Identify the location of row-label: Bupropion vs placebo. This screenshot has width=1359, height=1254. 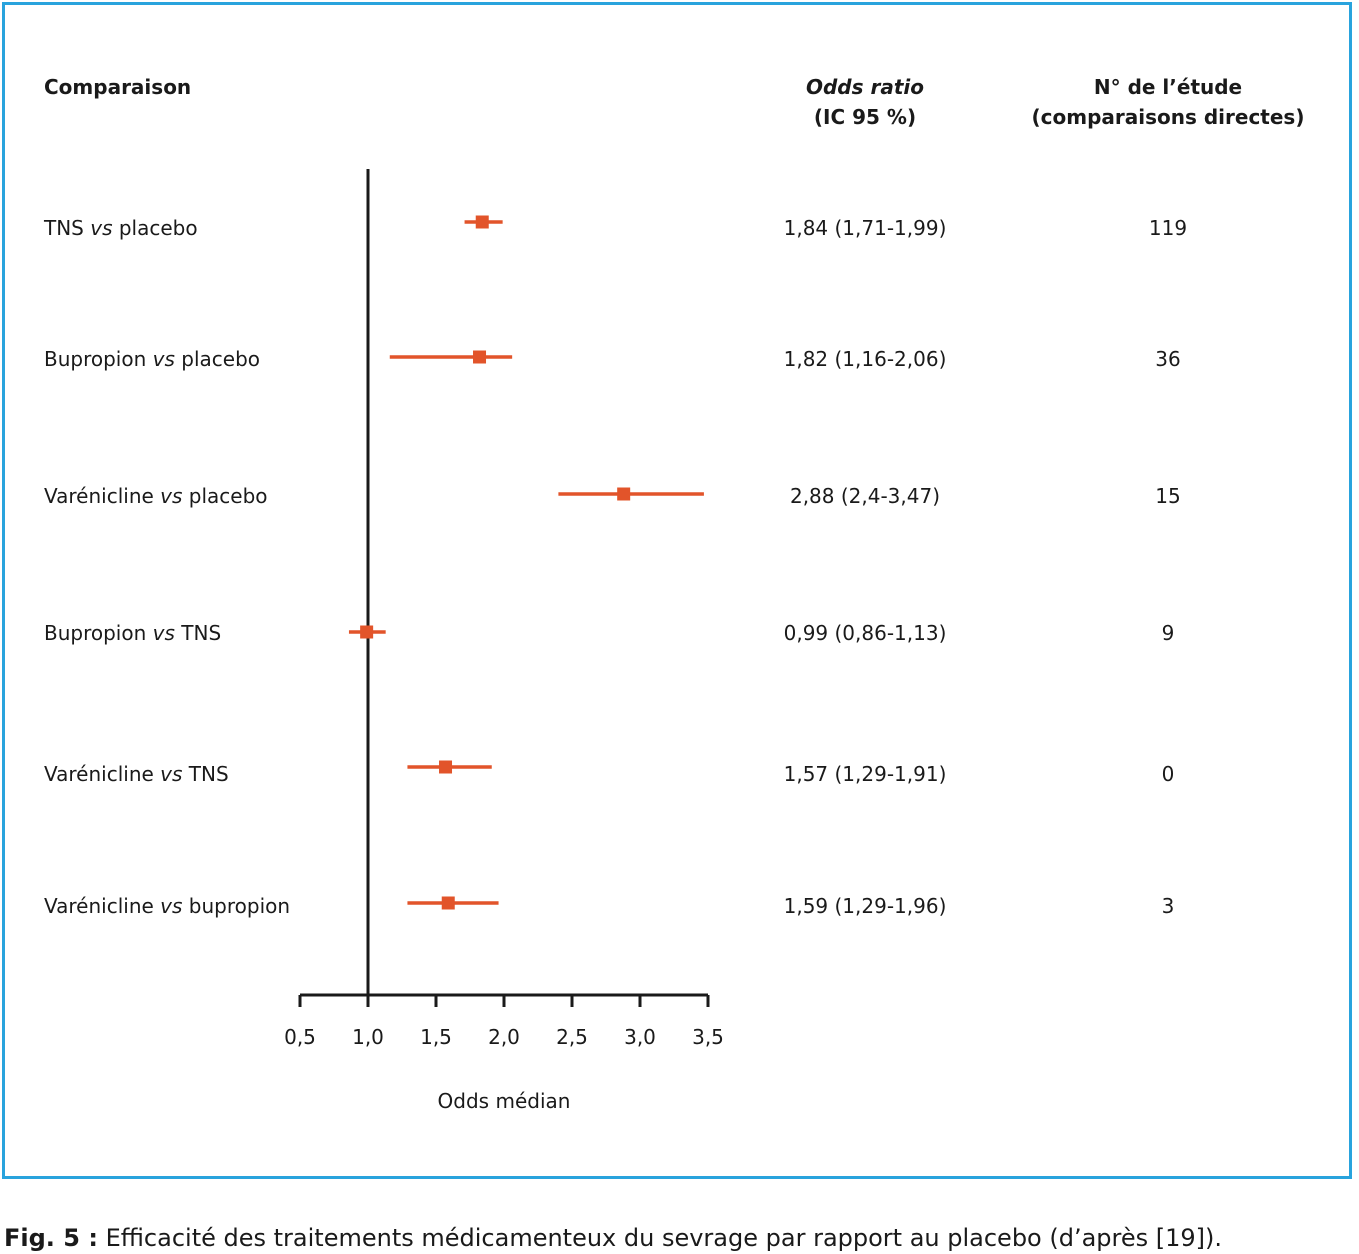
(152, 359).